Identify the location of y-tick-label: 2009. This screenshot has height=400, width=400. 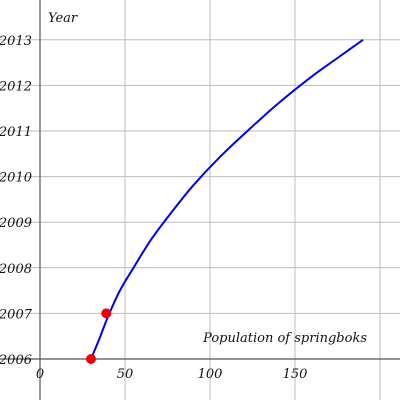
(16, 223).